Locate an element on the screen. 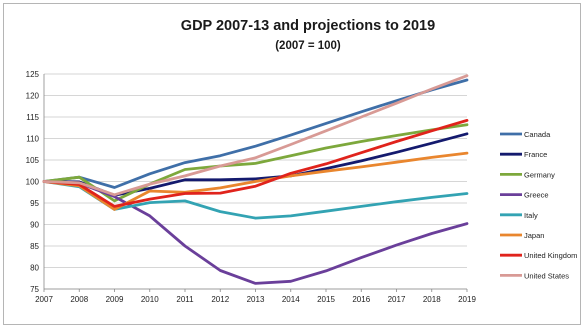 This screenshot has width=586, height=330. x-tick-label: 2009 is located at coordinates (115, 299).